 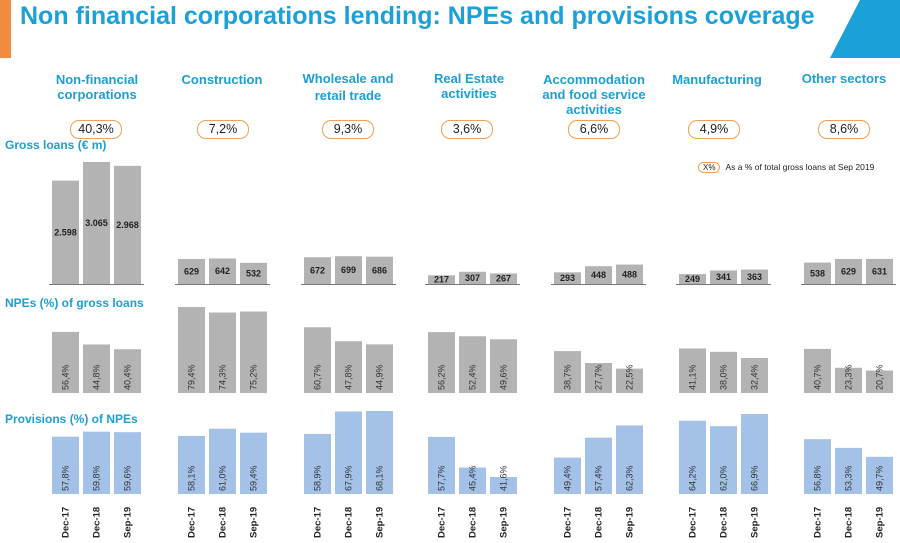 What do you see at coordinates (128, 377) in the screenshot?
I see `data-label-npes: 40,4%` at bounding box center [128, 377].